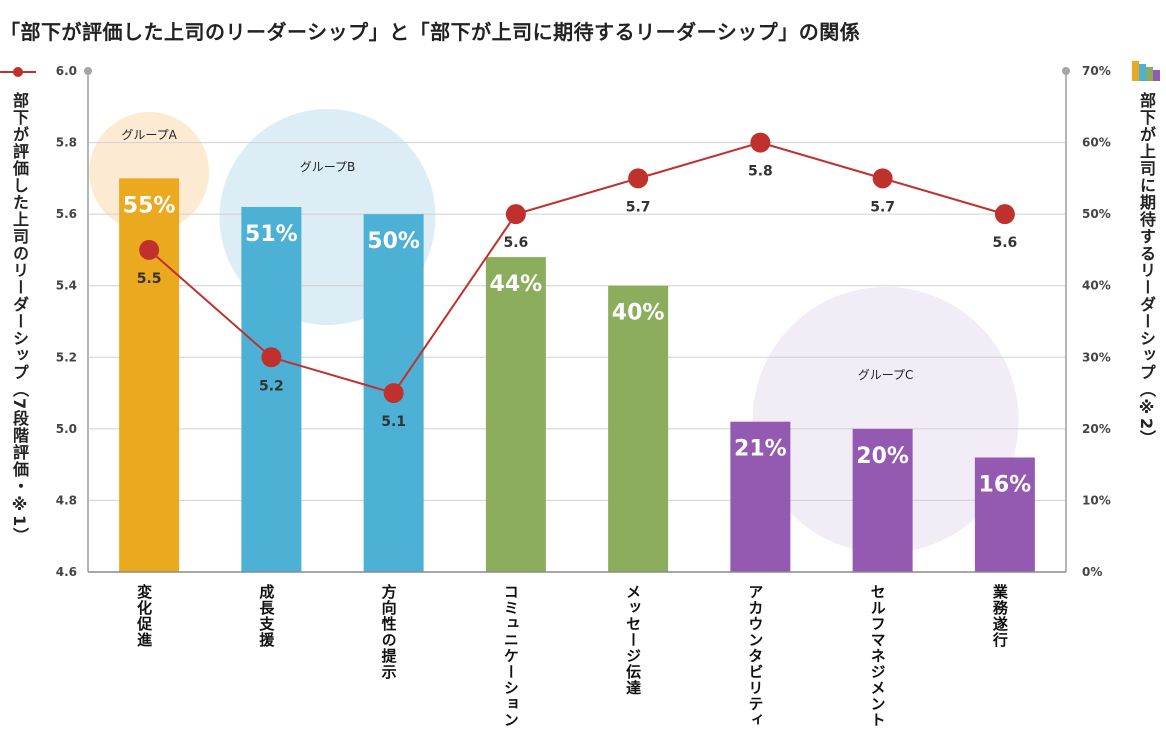 Image resolution: width=1166 pixels, height=750 pixels. Describe the element at coordinates (66, 286) in the screenshot. I see `left-tick-label: 5.4` at that location.